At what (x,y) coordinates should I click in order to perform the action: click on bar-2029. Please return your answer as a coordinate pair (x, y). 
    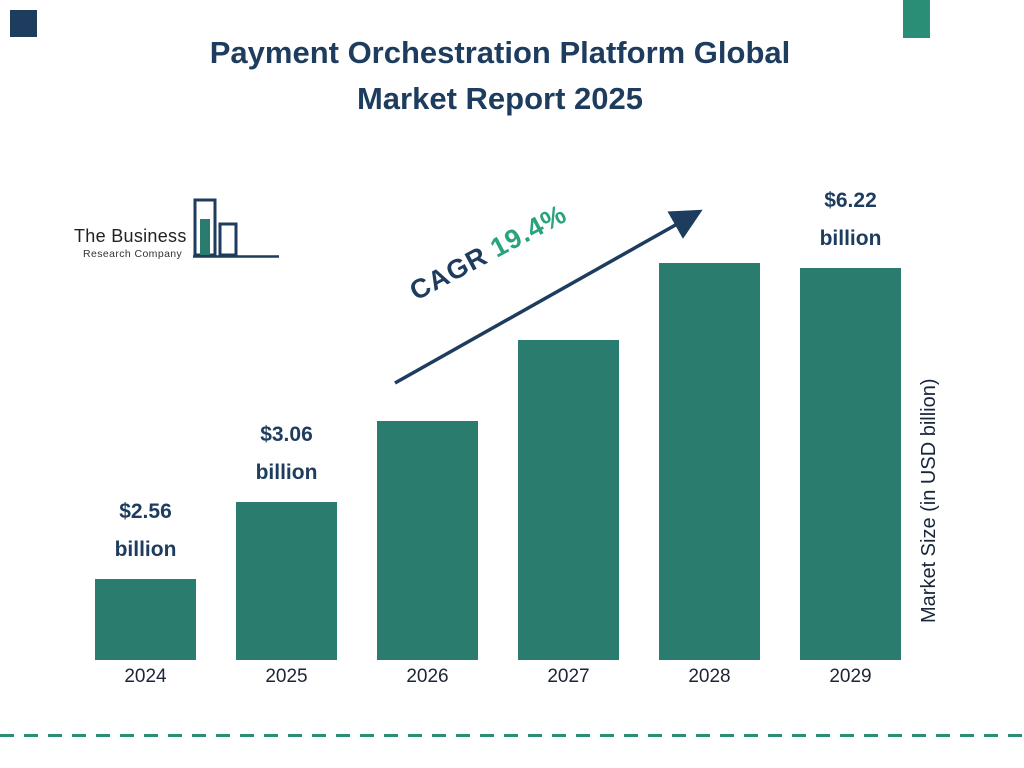
    Looking at the image, I should click on (850, 464).